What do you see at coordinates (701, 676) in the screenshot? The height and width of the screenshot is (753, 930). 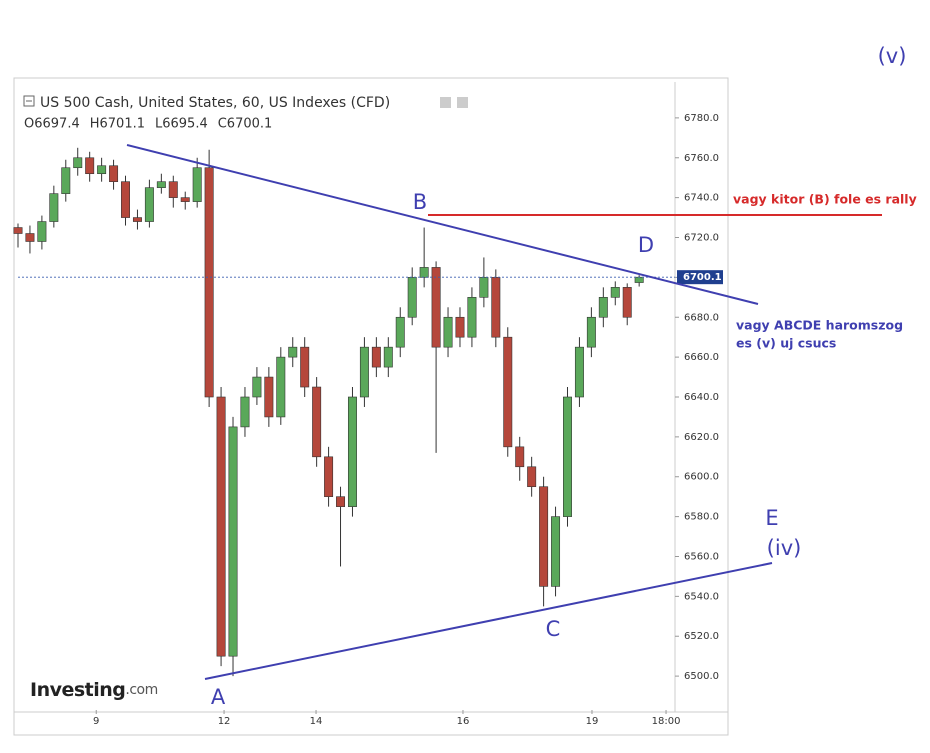 I see `y-tick-label: 6500.0` at bounding box center [701, 676].